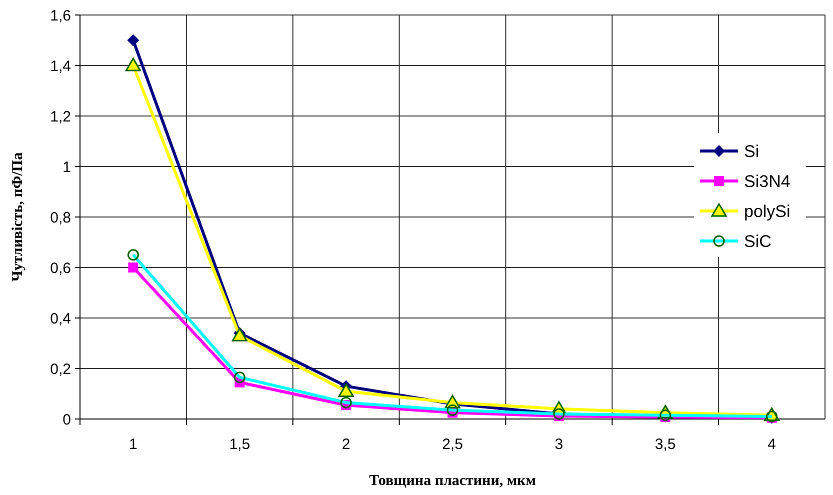 The height and width of the screenshot is (495, 833). What do you see at coordinates (18, 217) in the screenshot?
I see `y-axis-title: Чутливість, пФ/Па` at bounding box center [18, 217].